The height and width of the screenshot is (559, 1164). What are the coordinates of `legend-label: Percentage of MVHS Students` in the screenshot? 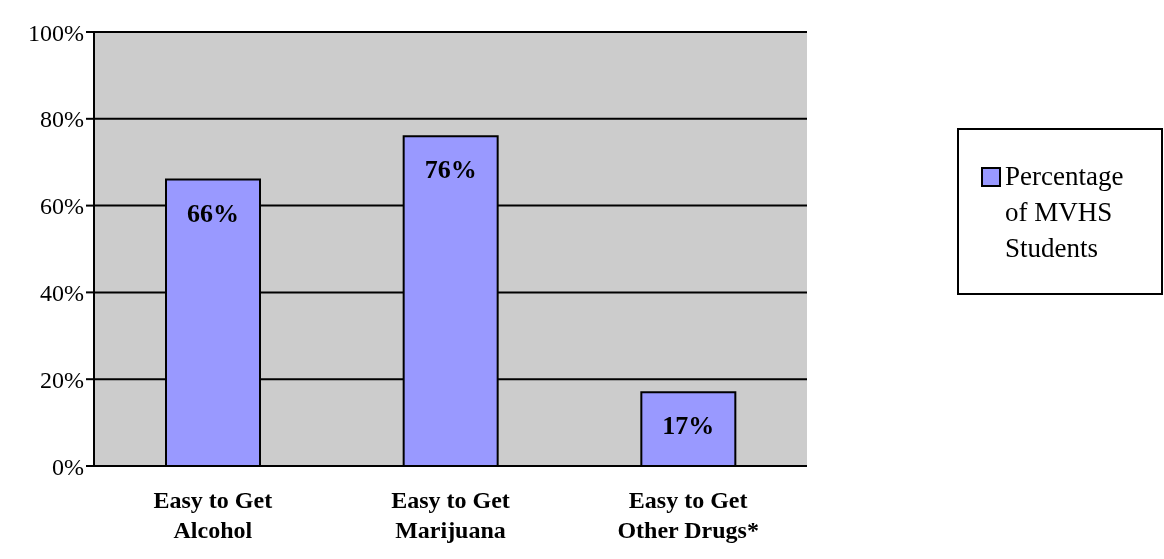 It's located at (1065, 212).